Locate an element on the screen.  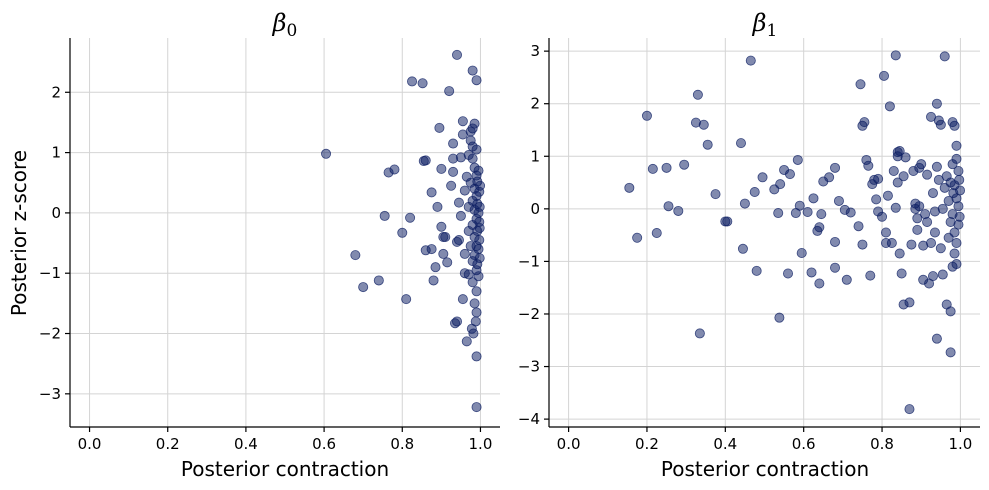
panel-beta0-ytick-label-5: 2 is located at coordinates (56, 92).